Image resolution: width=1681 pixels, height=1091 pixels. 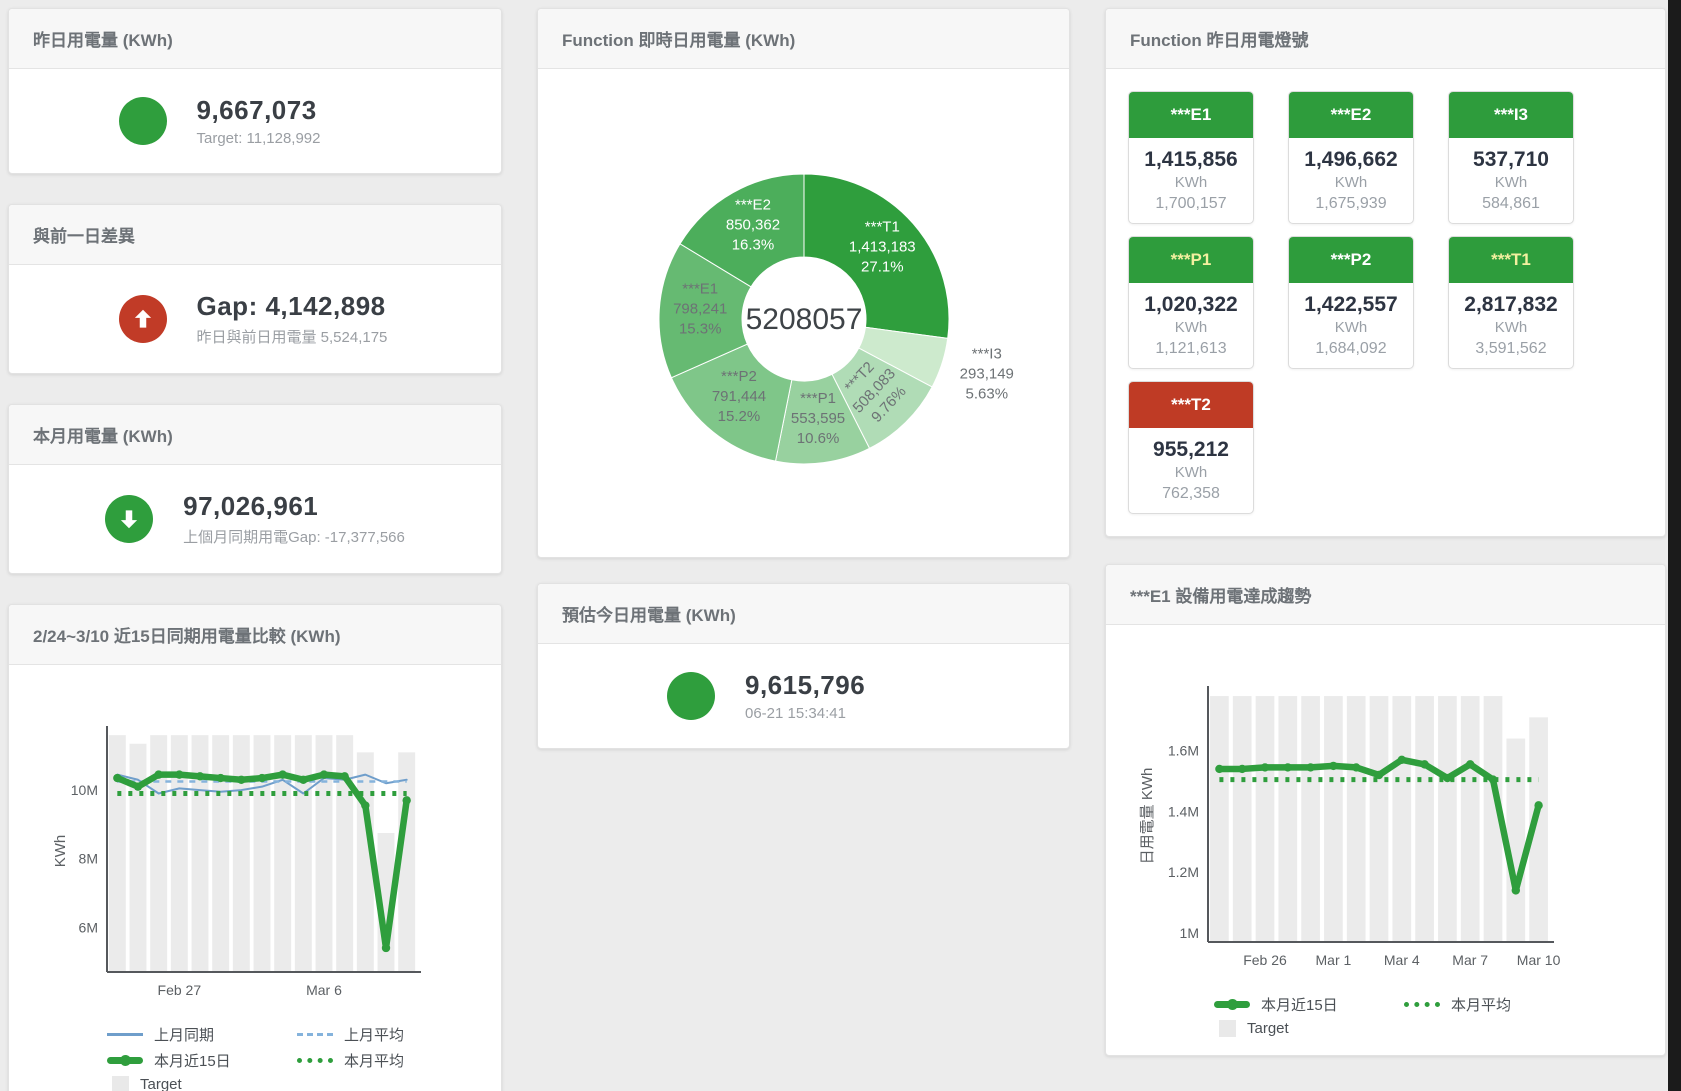 I want to click on legend-thick-swatch-icon, so click(x=1232, y=1004).